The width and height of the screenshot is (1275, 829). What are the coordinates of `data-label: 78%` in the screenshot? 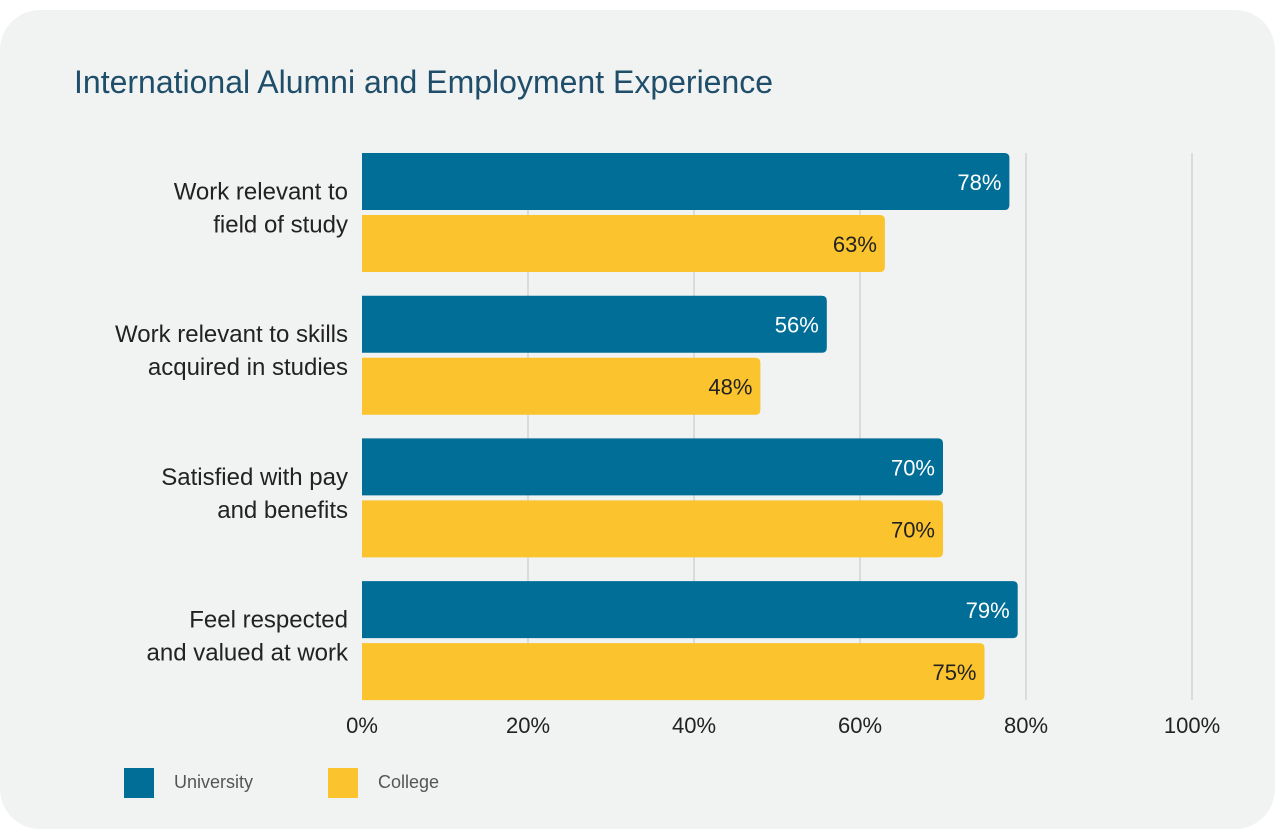 It's located at (979, 182).